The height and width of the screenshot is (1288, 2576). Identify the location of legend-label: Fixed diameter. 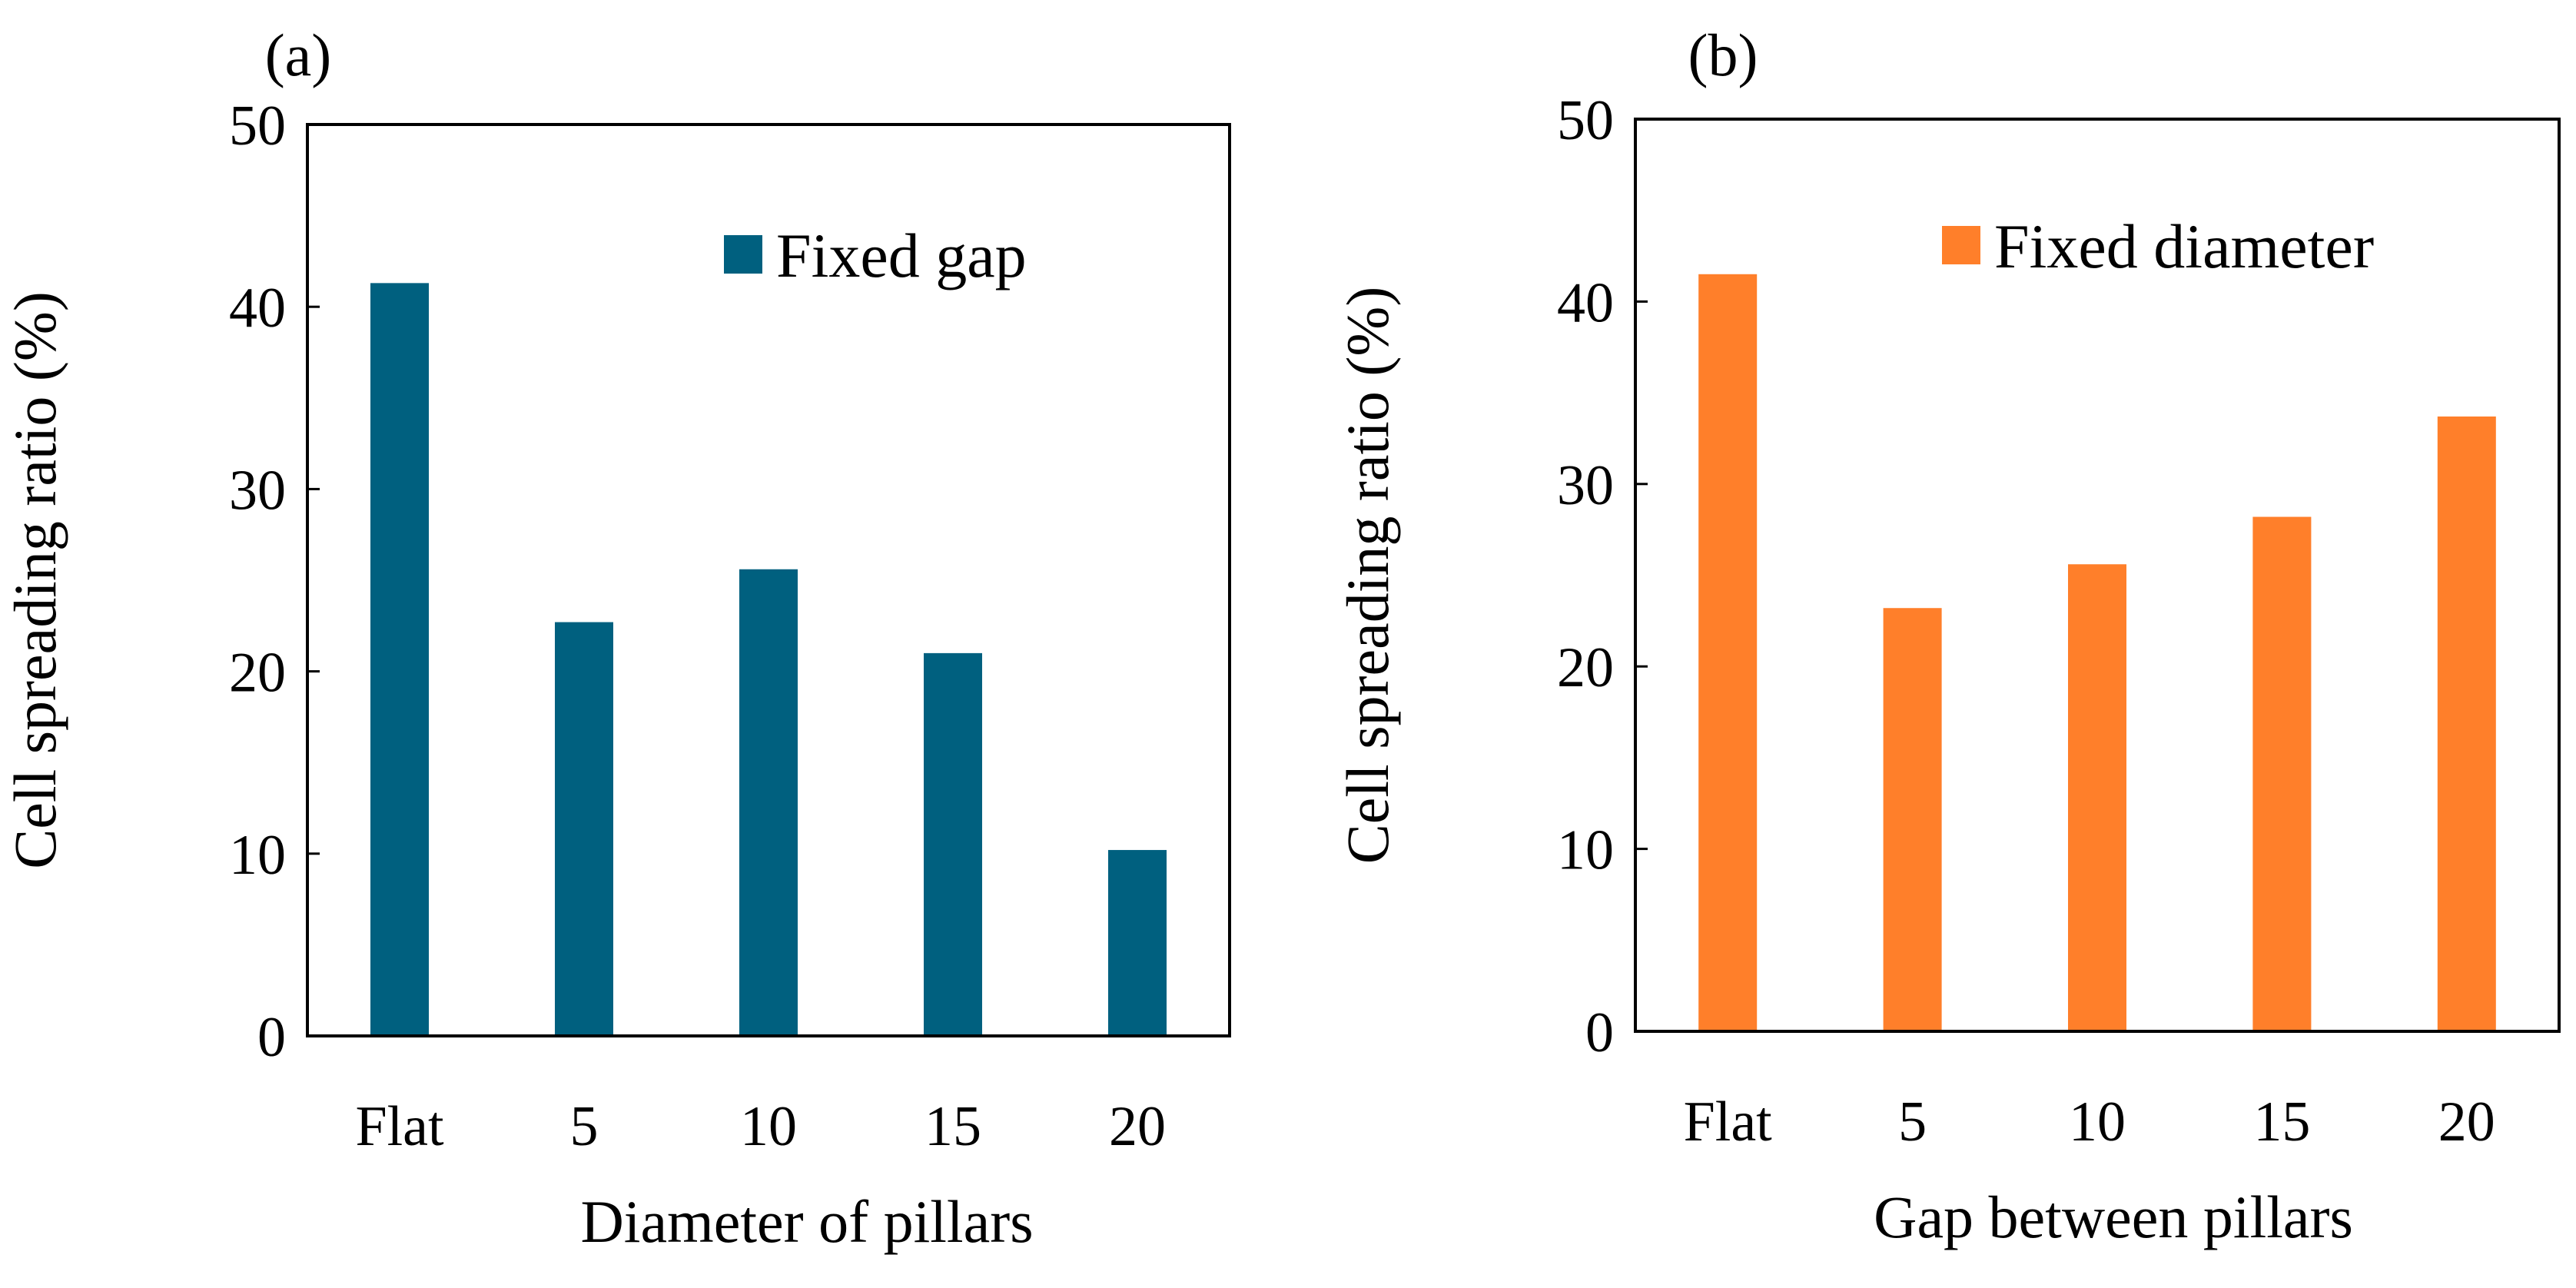
(2184, 246).